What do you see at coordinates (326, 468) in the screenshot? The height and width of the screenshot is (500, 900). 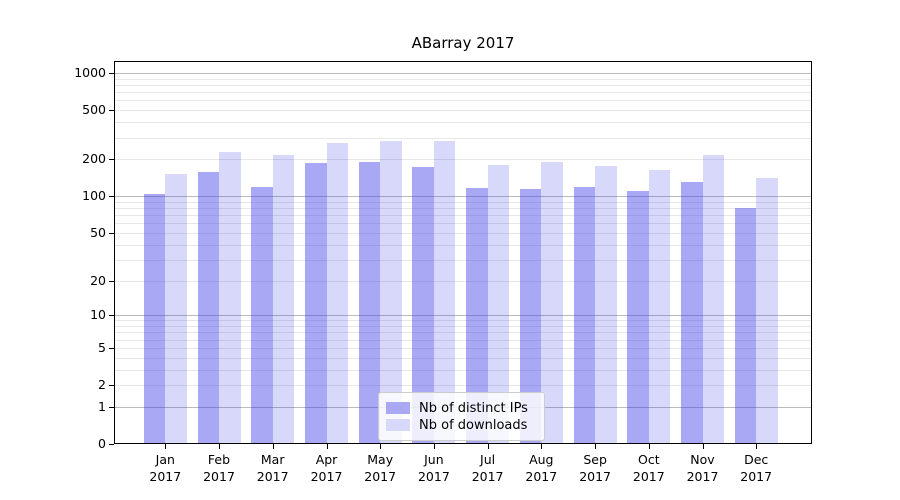 I see `x-tick-label: Apr 2017` at bounding box center [326, 468].